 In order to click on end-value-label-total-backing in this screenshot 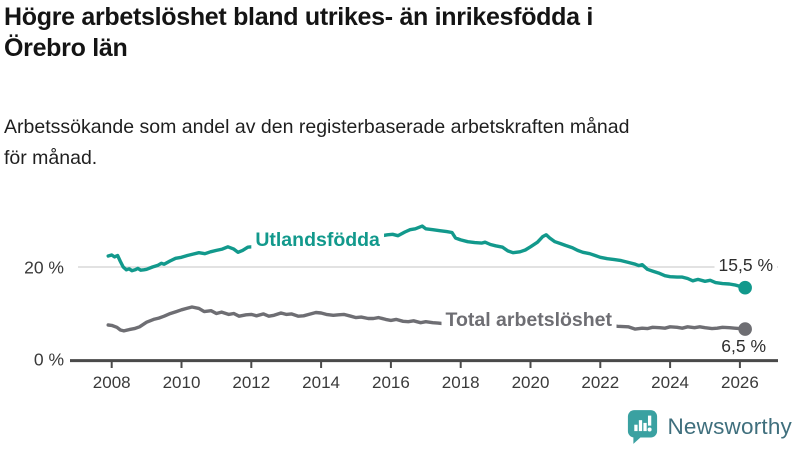, I will do `click(743, 346)`.